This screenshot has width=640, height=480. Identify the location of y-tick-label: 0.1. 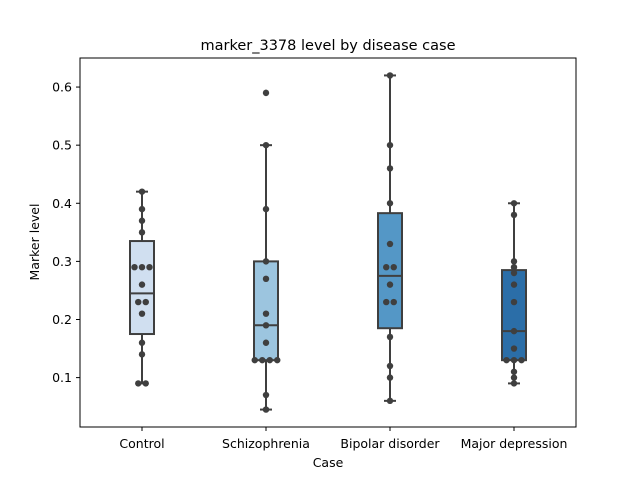
(62, 377).